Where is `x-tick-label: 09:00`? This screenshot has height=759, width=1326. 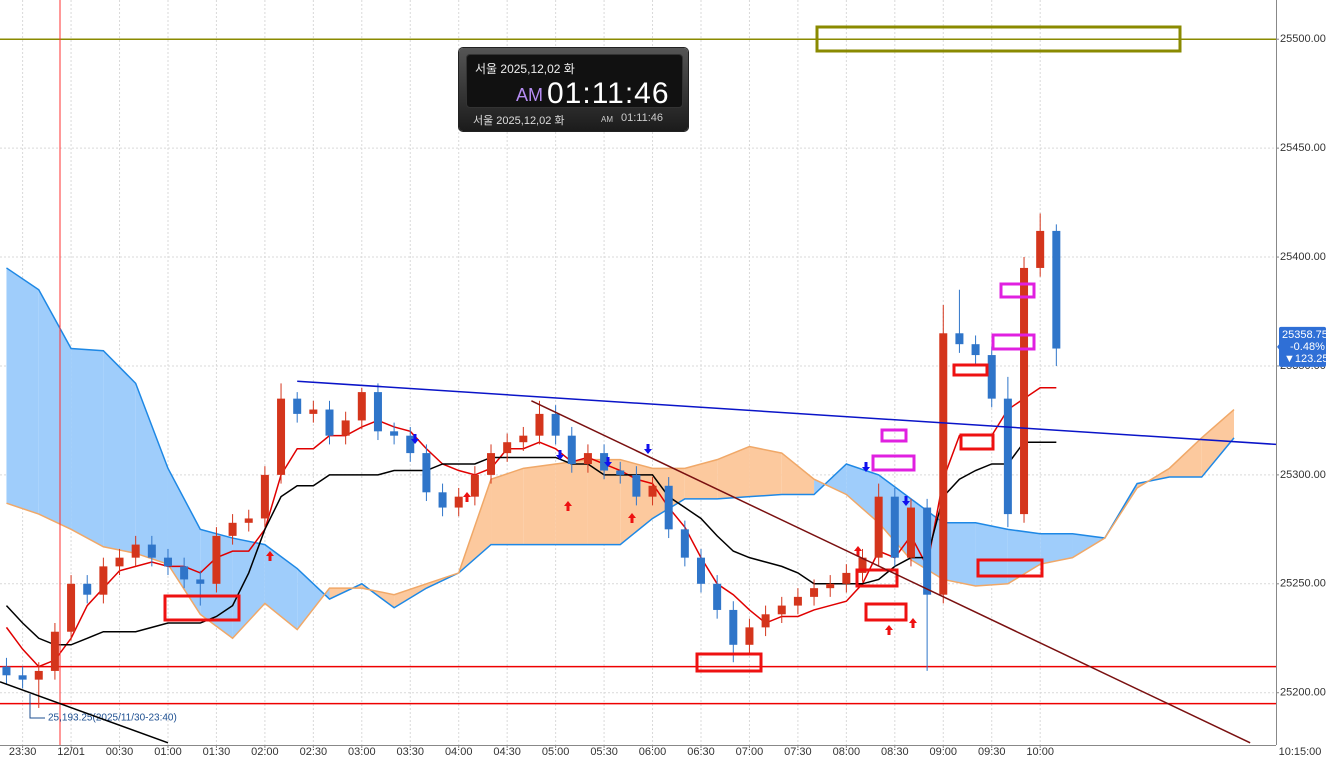 x-tick-label: 09:00 is located at coordinates (944, 752).